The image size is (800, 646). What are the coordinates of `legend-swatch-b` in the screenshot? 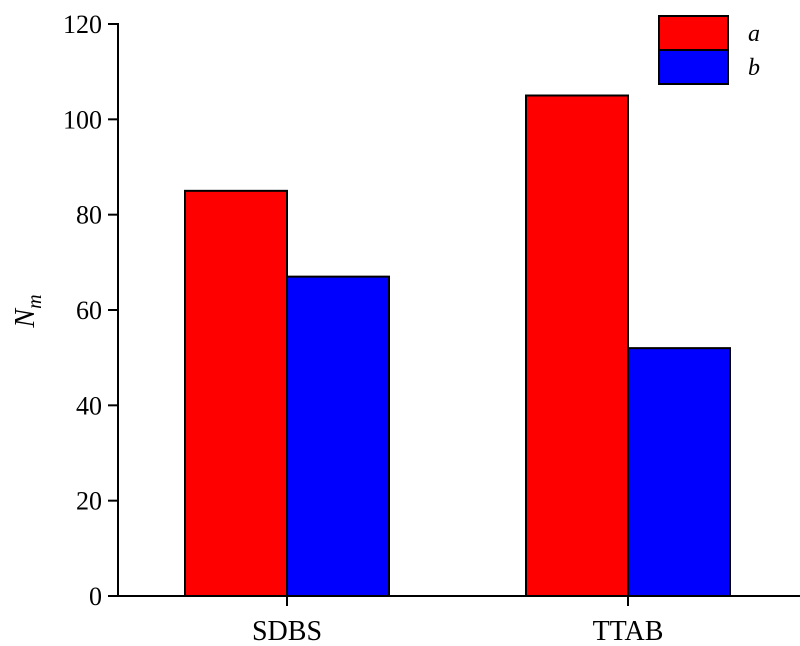 It's located at (693, 67).